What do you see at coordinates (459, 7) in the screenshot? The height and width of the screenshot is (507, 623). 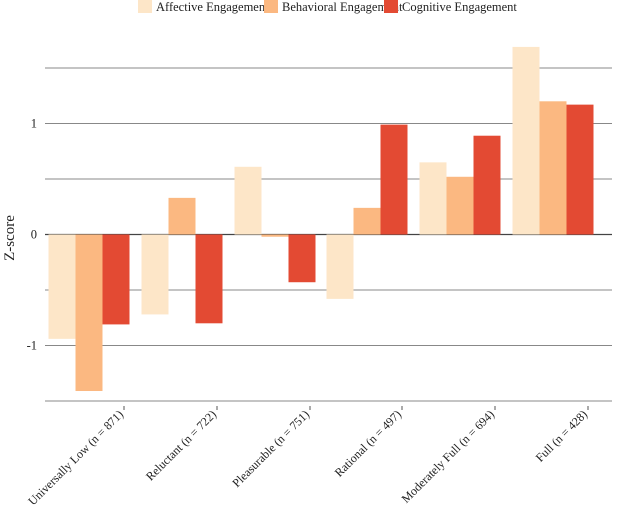 I see `legend-label: Cognitive Engagement` at bounding box center [459, 7].